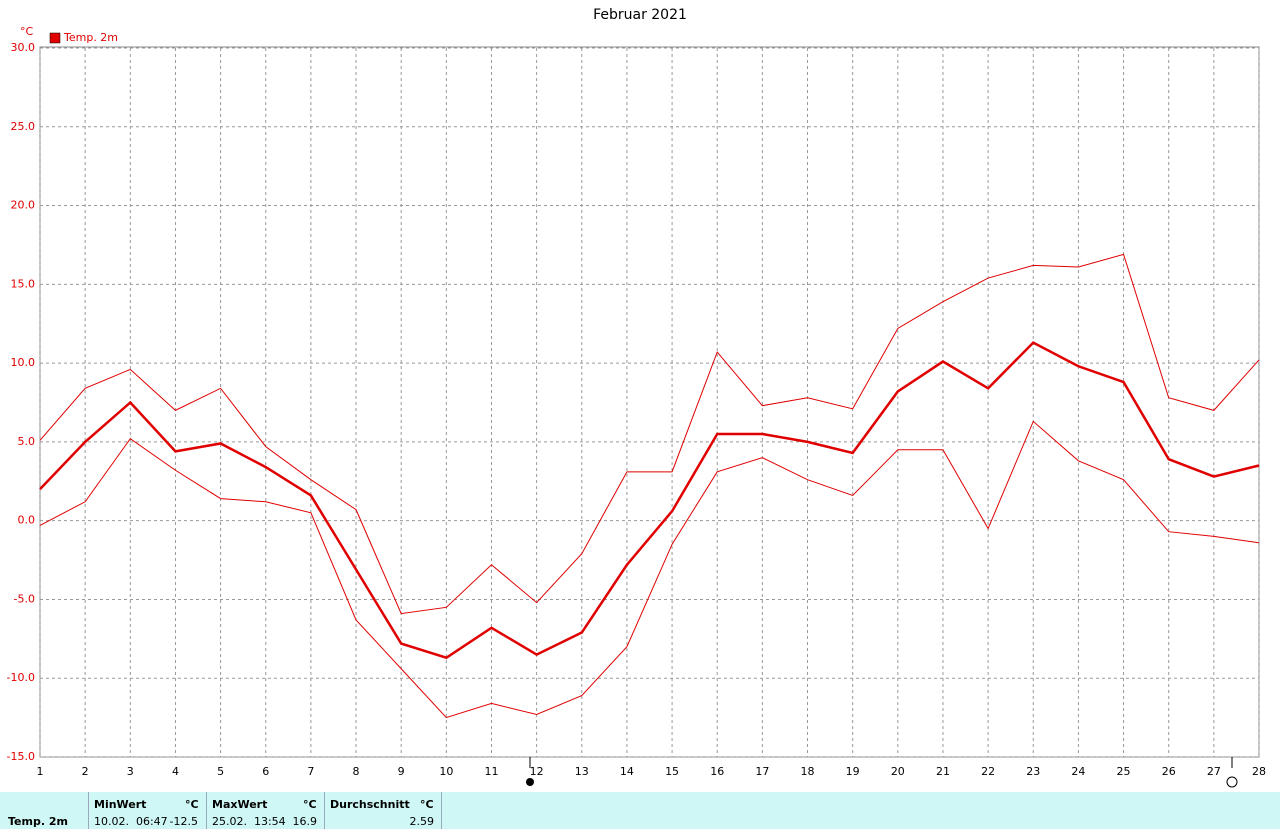 This screenshot has width=1280, height=829. What do you see at coordinates (27, 520) in the screenshot?
I see `y-tick-label: 0.0` at bounding box center [27, 520].